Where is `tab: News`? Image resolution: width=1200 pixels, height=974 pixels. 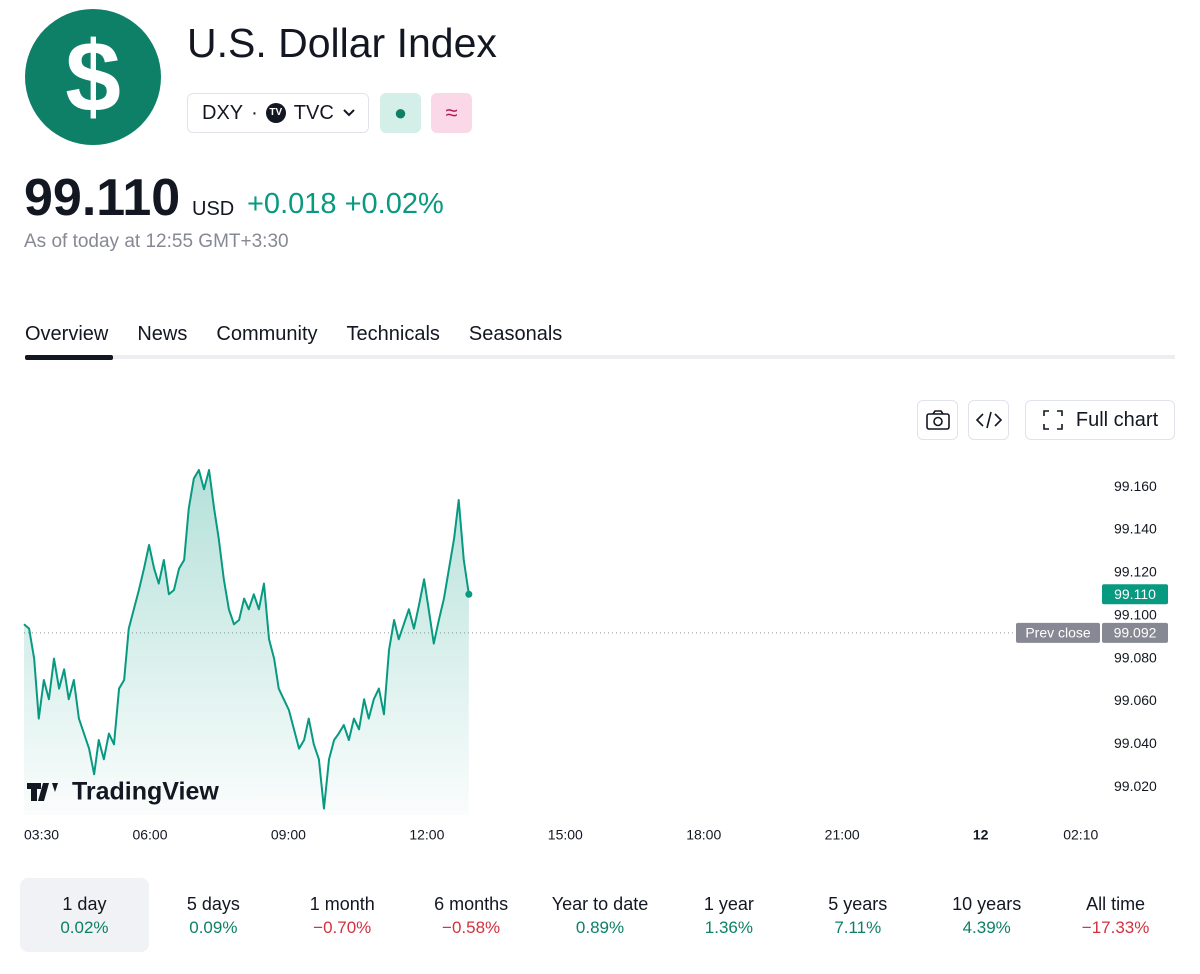 tab: News is located at coordinates (162, 334).